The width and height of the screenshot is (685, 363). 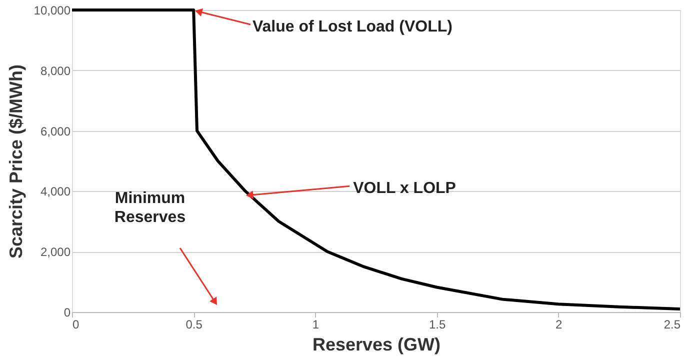 What do you see at coordinates (16, 161) in the screenshot?
I see `y-axis-title: Scarcity Price ($/MWh)` at bounding box center [16, 161].